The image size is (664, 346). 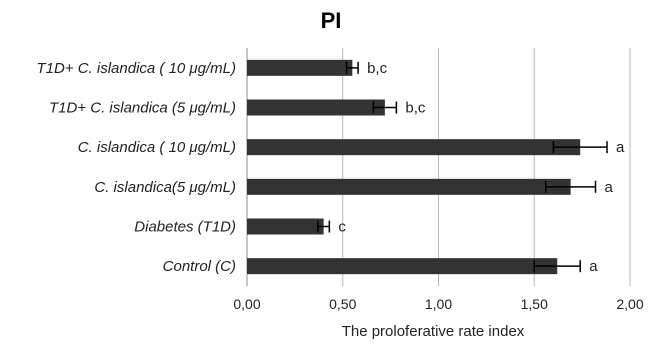 I want to click on significance-label-3: a, so click(x=609, y=187).